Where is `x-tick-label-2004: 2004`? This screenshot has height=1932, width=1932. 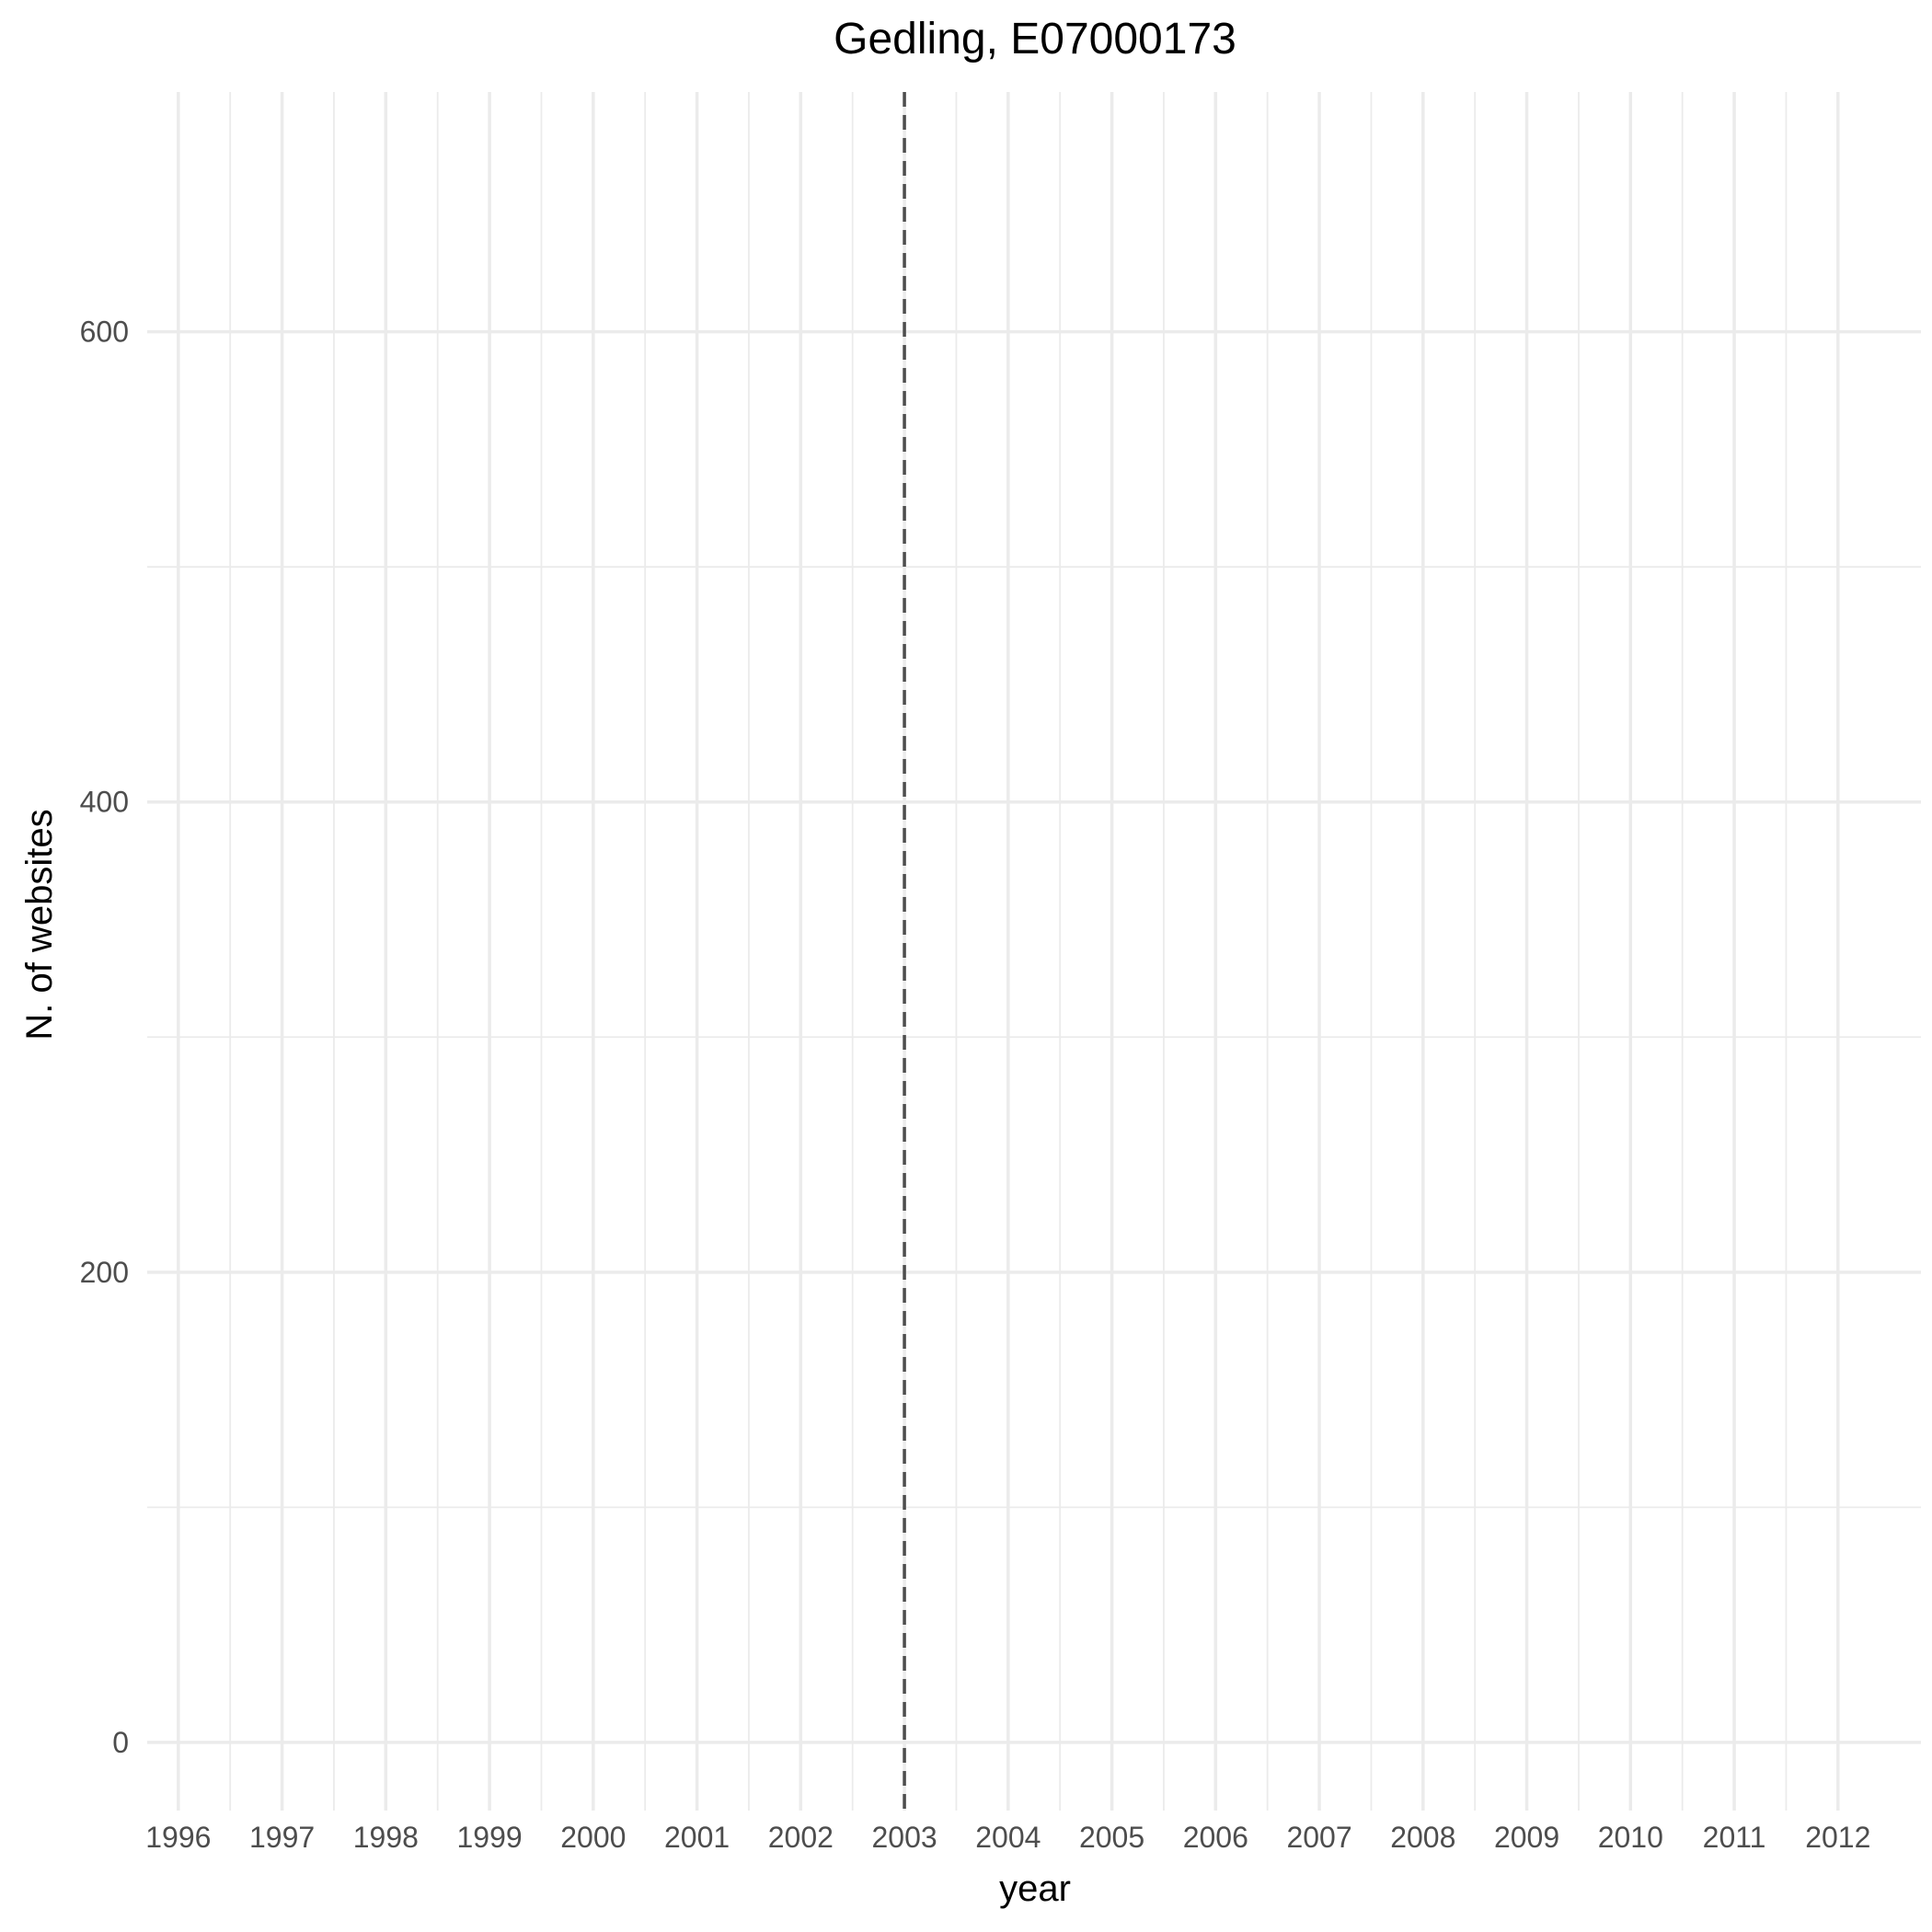 x-tick-label-2004: 2004 is located at coordinates (1008, 1837).